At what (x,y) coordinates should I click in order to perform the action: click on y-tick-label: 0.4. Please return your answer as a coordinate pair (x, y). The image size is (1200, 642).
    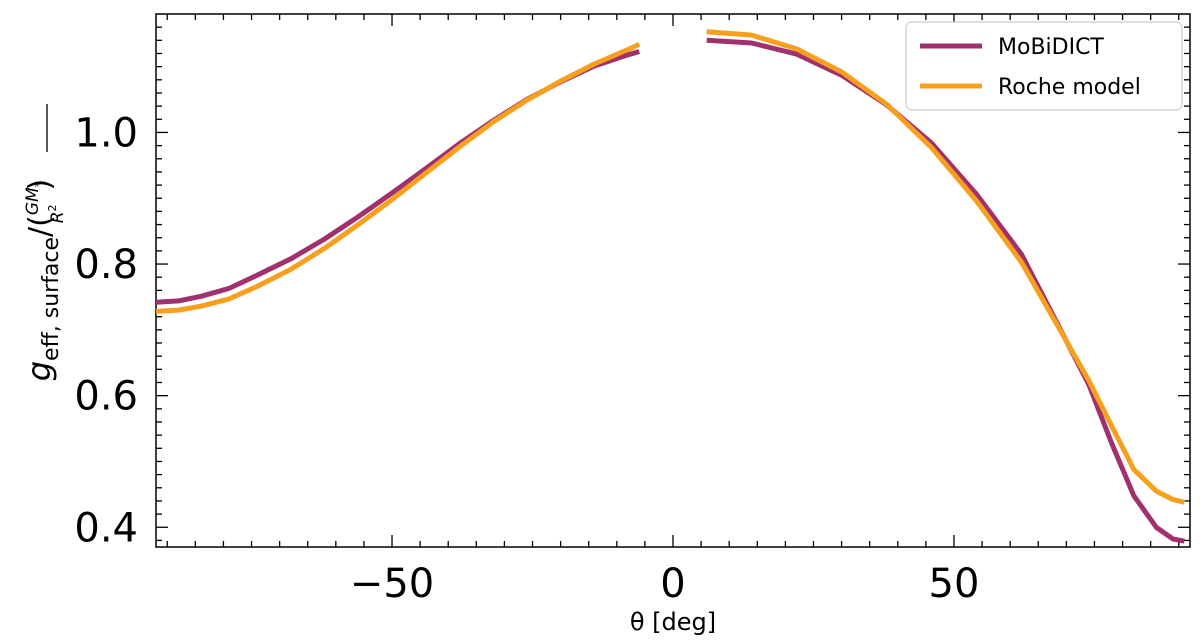
    Looking at the image, I should click on (106, 528).